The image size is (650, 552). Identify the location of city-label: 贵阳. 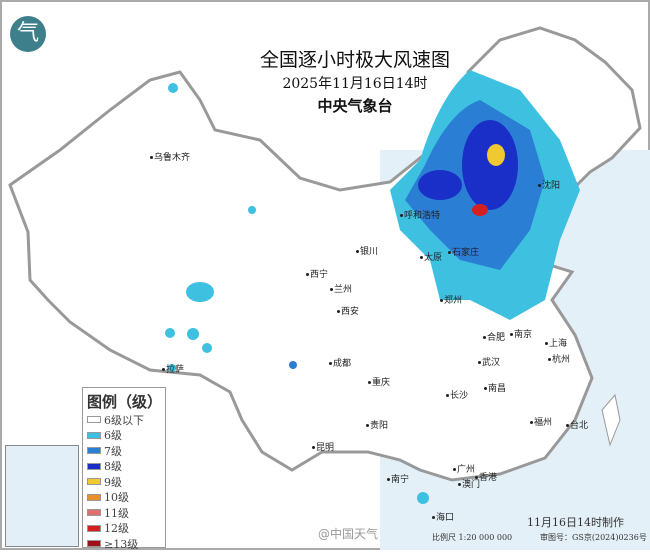
(377, 424).